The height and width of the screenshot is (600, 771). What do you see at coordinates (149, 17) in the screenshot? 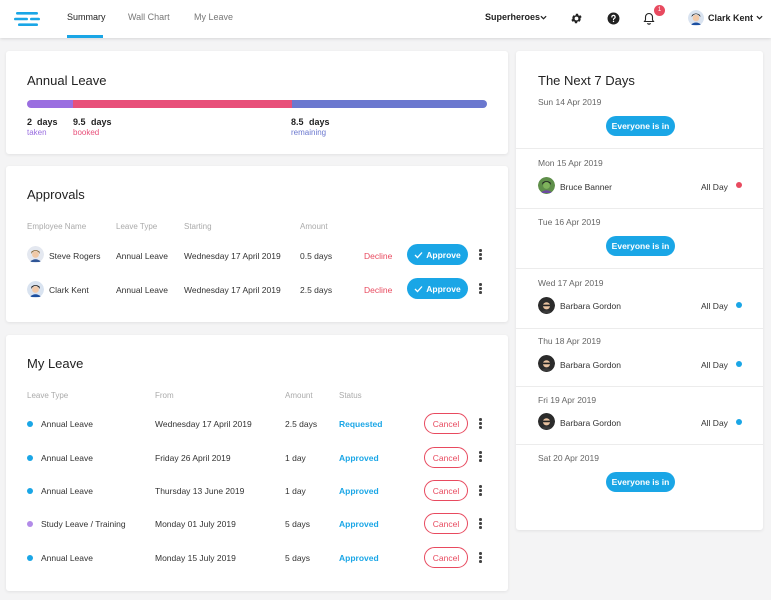
I see `tab-wall-chart: Wall Chart` at bounding box center [149, 17].